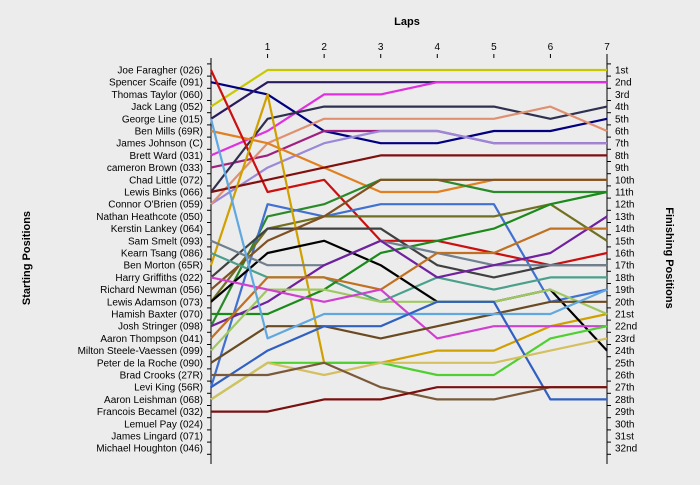 This screenshot has height=485, width=700. I want to click on starting-position-label: Sam Smelt (093), so click(165, 241).